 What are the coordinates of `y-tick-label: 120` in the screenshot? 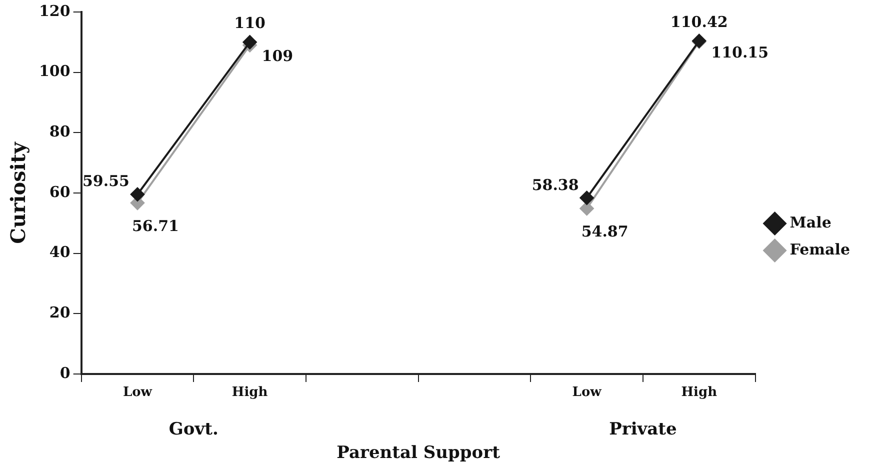 It's located at (54, 11).